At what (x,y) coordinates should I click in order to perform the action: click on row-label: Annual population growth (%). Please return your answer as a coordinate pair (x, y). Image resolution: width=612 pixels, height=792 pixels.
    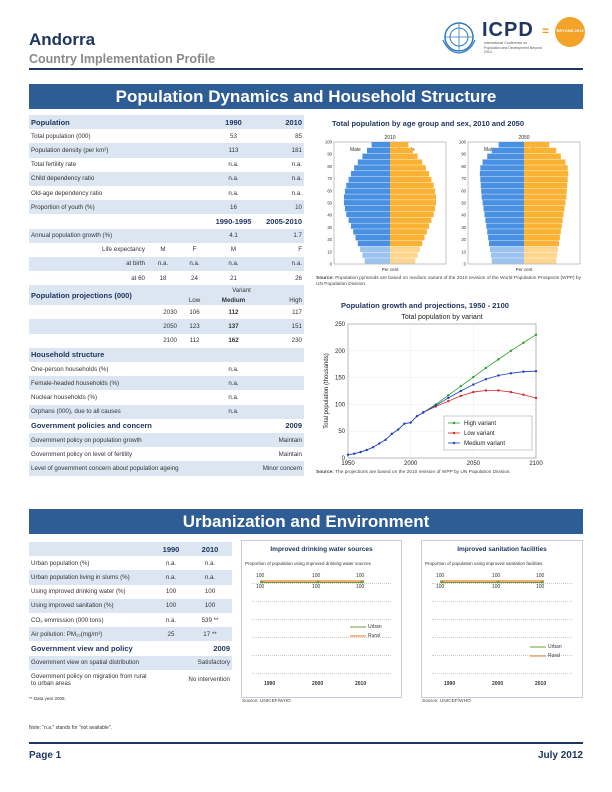
    Looking at the image, I should click on (119, 235).